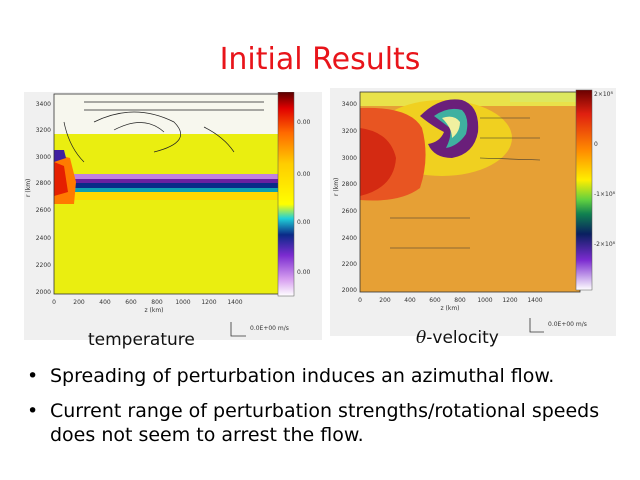 This screenshot has height=480, width=640. Describe the element at coordinates (450, 300) in the screenshot. I see `theta-velocity-x-ticks: 0 200 400 600 800 1000 1200 1400` at that location.